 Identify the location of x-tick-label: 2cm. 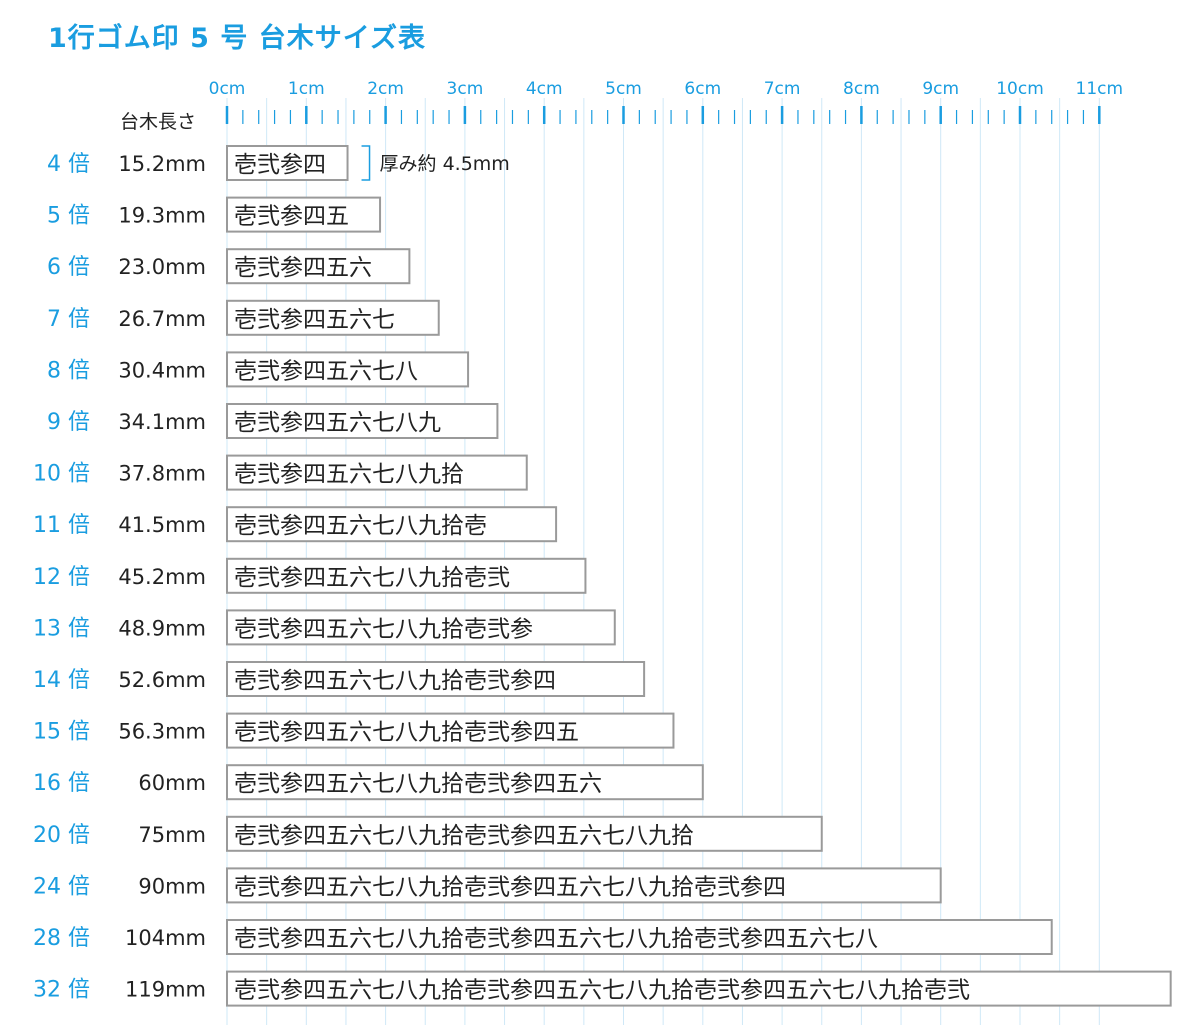
(385, 89).